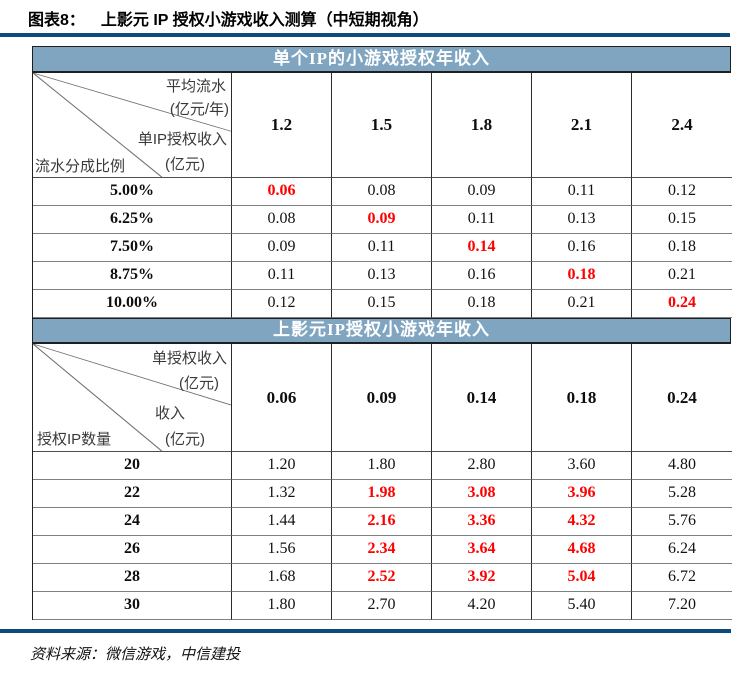 Image resolution: width=751 pixels, height=673 pixels. I want to click on table2-cell: 6.24, so click(682, 550).